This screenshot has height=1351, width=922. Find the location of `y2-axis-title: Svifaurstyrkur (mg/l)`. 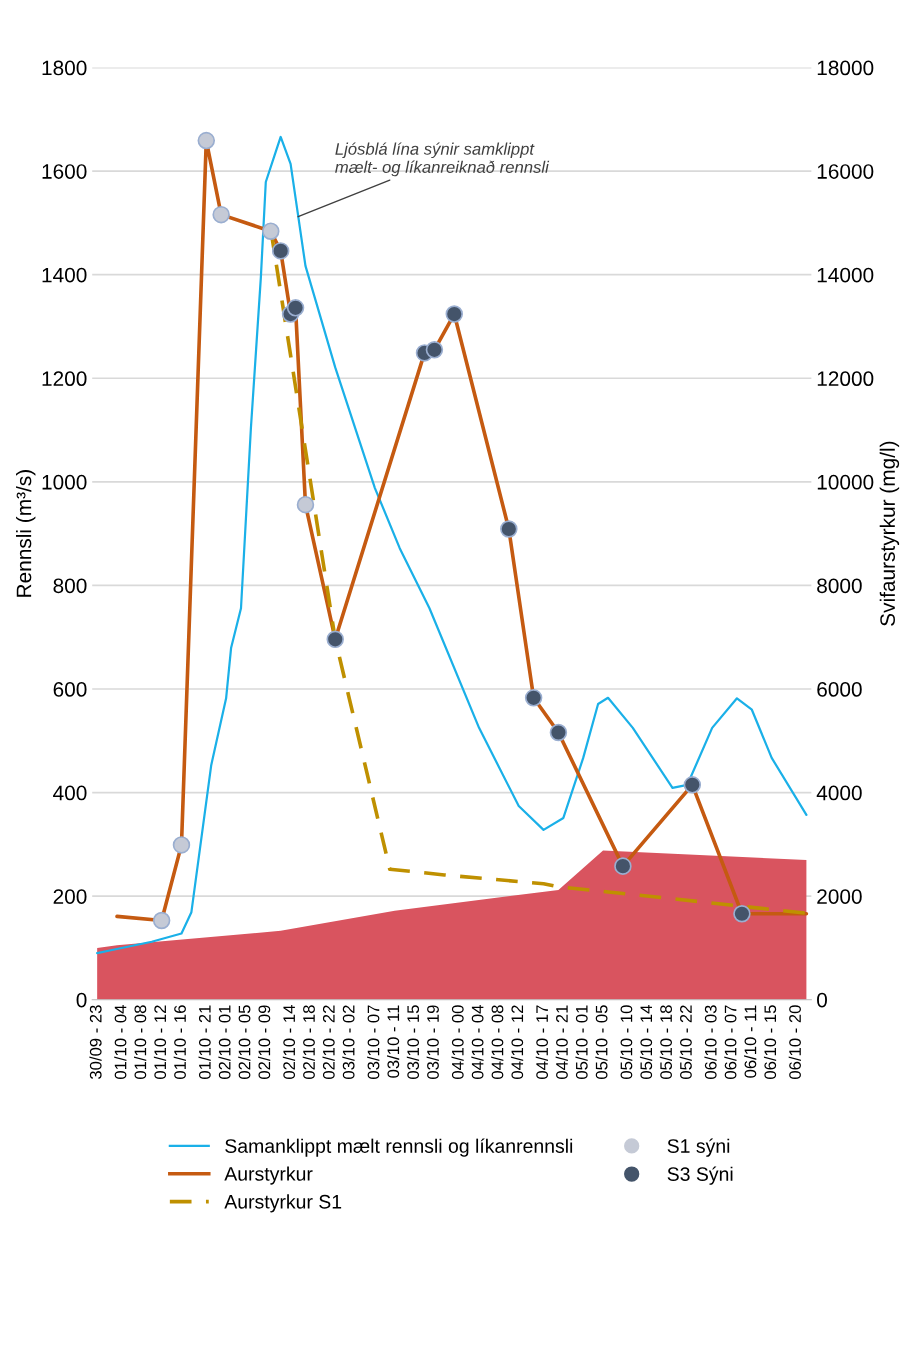

y2-axis-title: Svifaurstyrkur (mg/l) is located at coordinates (889, 533).